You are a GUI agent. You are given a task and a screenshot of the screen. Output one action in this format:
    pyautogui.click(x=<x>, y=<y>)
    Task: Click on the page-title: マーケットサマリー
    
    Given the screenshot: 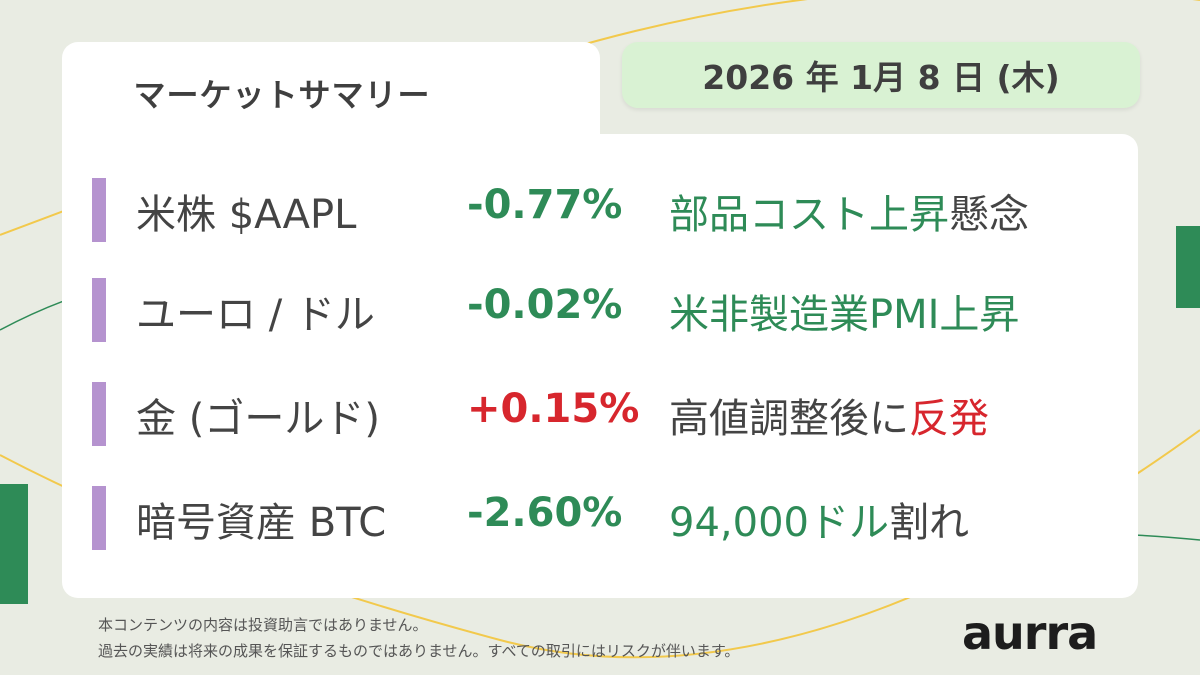 What is the action you would take?
    pyautogui.click(x=282, y=95)
    